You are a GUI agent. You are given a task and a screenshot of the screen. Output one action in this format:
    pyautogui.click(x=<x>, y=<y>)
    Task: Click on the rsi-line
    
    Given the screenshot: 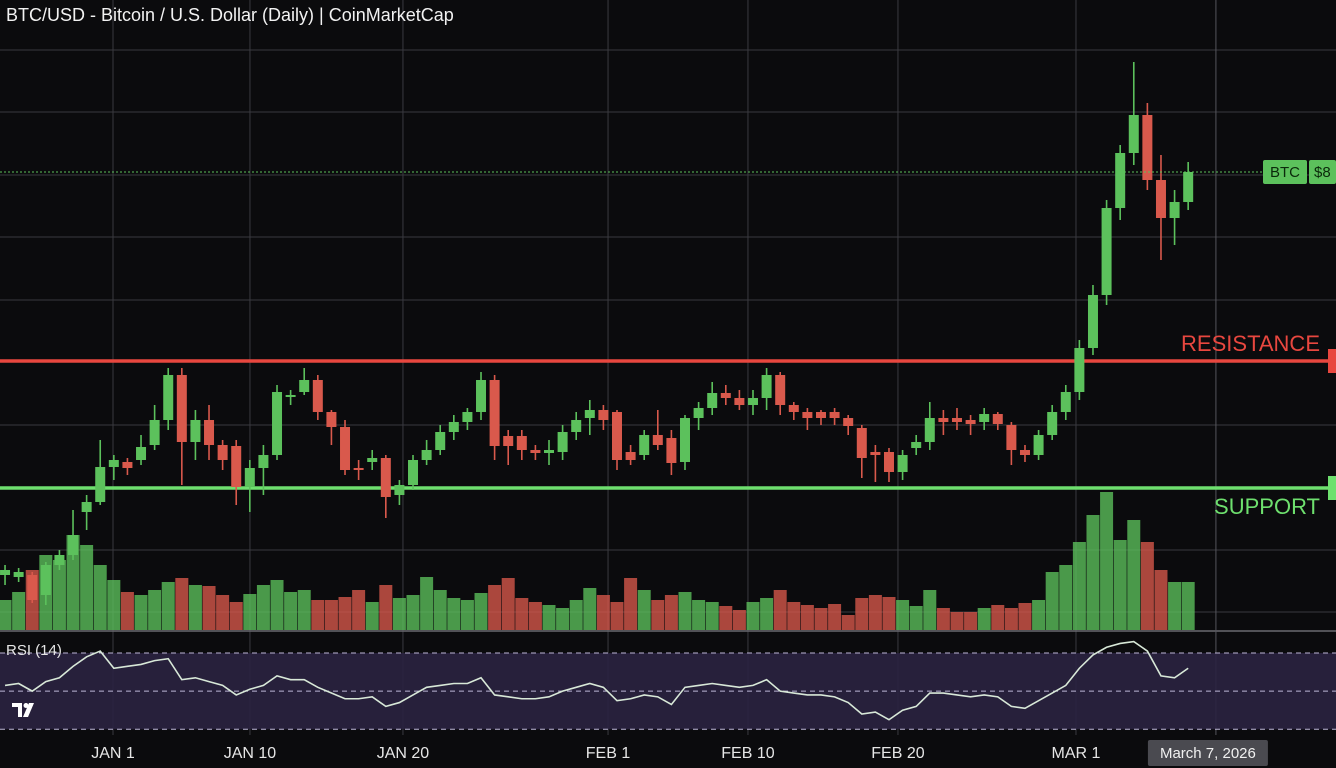 What is the action you would take?
    pyautogui.click(x=596, y=680)
    